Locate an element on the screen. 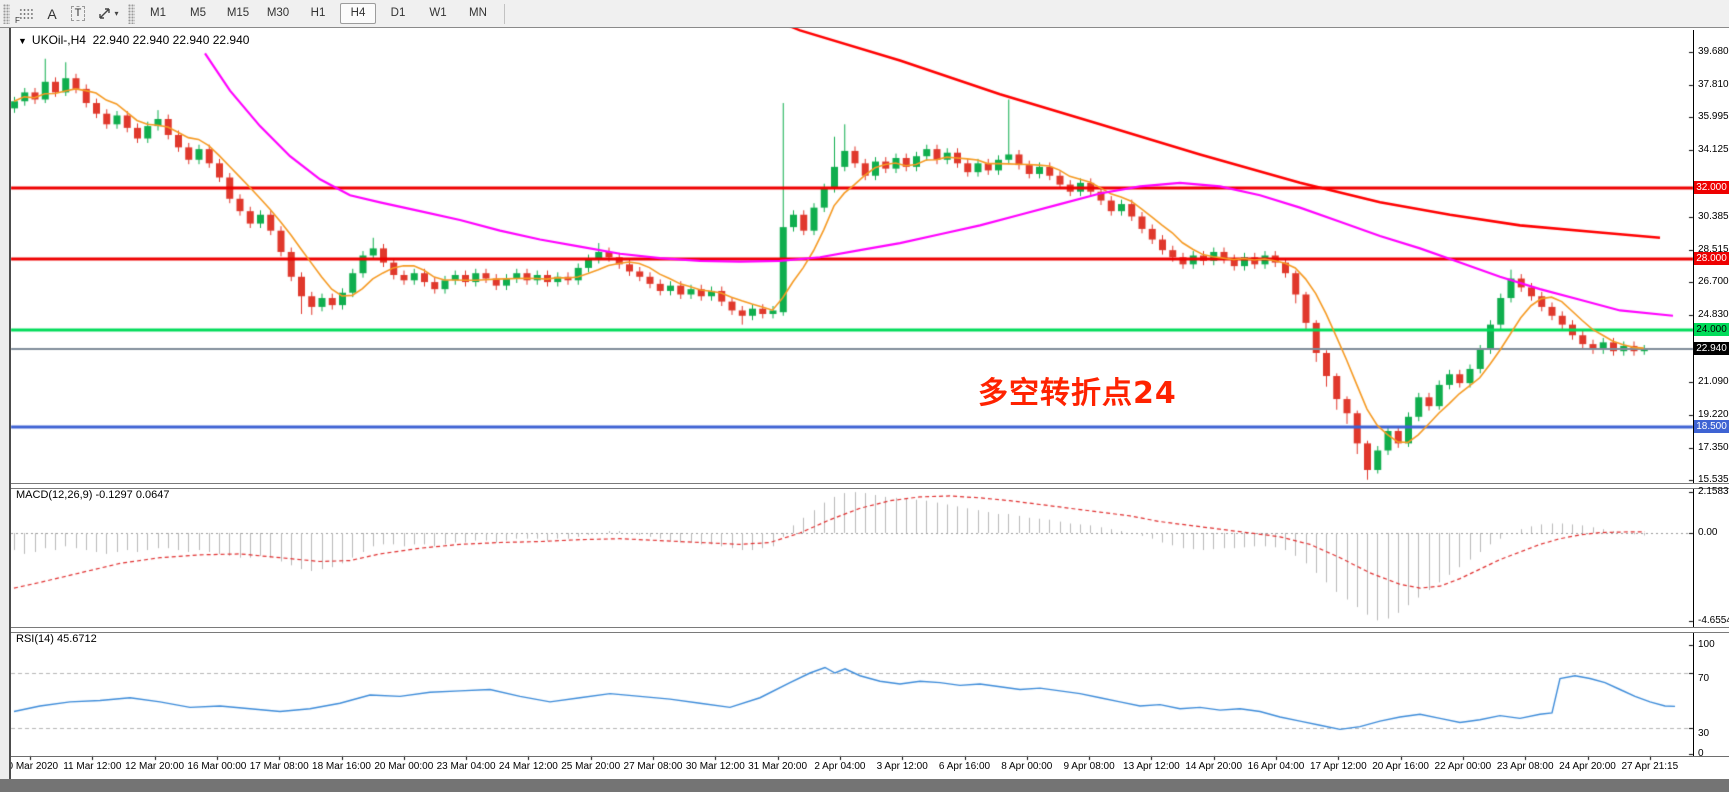 This screenshot has height=792, width=1729. time-axis-label: 18 Mar 16:00 is located at coordinates (341, 766).